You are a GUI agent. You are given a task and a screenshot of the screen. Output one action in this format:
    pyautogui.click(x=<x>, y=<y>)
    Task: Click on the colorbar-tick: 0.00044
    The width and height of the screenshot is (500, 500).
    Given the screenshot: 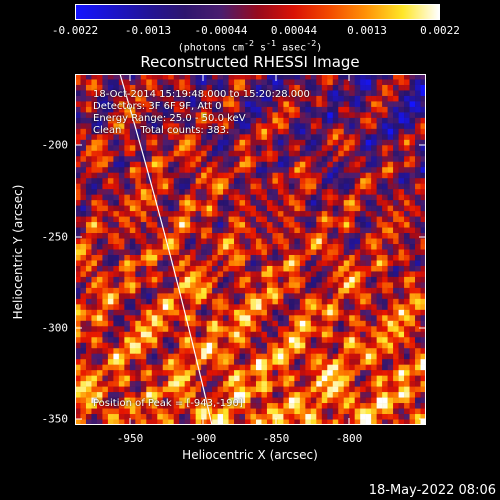 What is the action you would take?
    pyautogui.click(x=294, y=30)
    